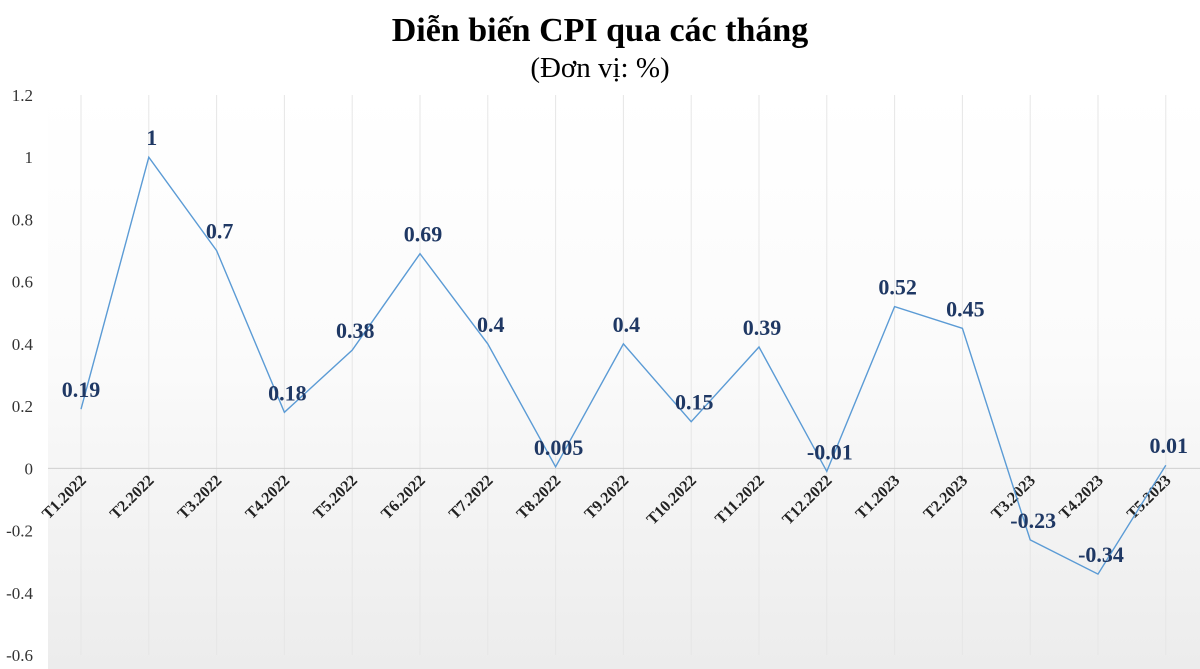  I want to click on y-tick-label: -0.2, so click(19, 531).